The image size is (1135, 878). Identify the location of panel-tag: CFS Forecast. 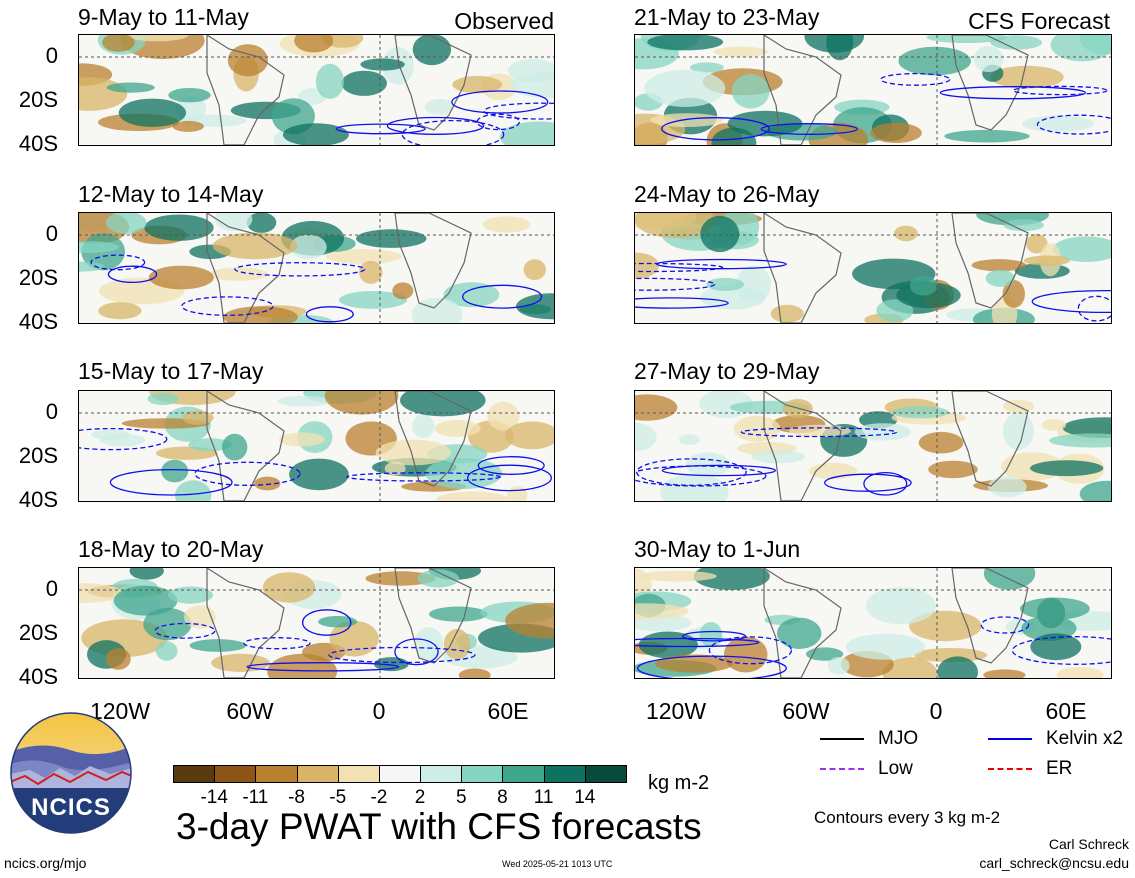
(1039, 21).